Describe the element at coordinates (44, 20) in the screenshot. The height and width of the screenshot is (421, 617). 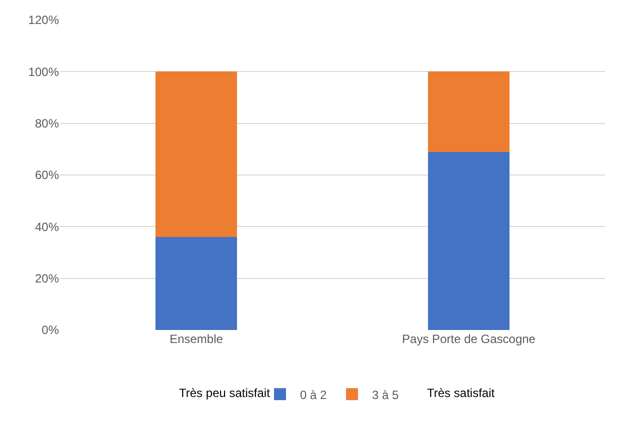
I see `y-tick-label: 120%` at that location.